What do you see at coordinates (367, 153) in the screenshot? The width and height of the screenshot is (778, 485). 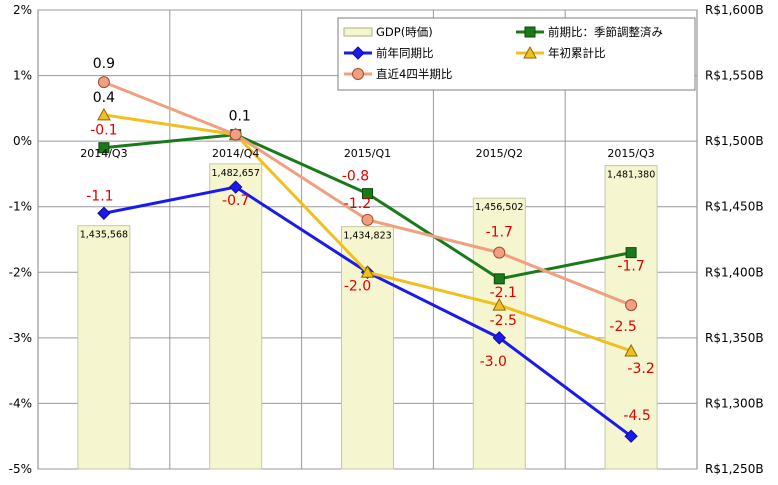 I see `category-label: 2015/Q1` at bounding box center [367, 153].